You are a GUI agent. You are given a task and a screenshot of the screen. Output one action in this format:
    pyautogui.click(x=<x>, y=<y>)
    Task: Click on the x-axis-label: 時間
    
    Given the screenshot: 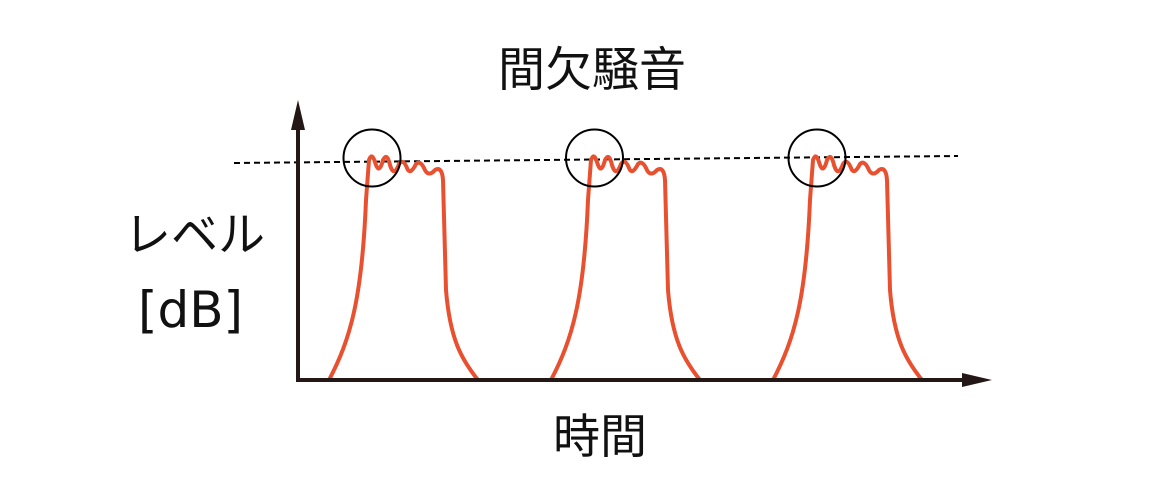 What is the action you would take?
    pyautogui.click(x=600, y=437)
    